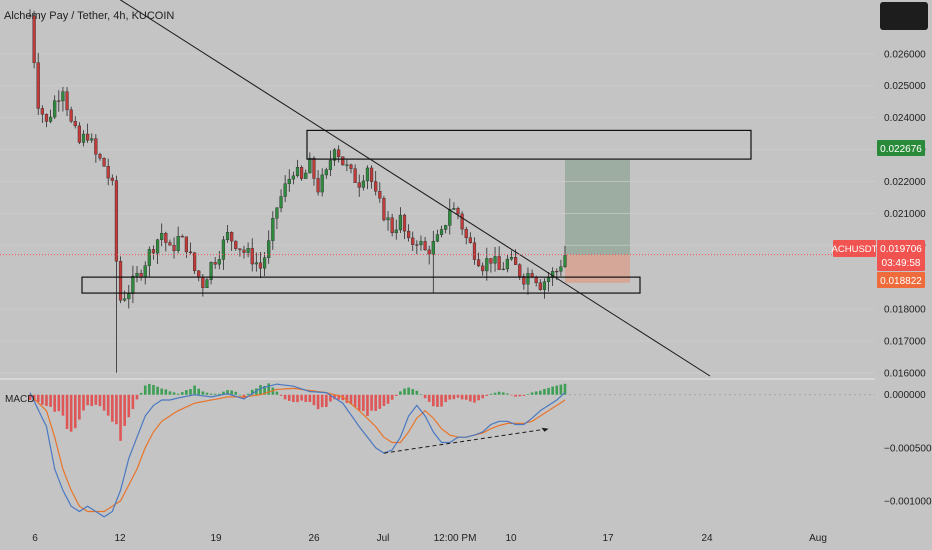 The width and height of the screenshot is (932, 550). I want to click on top-axis-badge, so click(904, 16).